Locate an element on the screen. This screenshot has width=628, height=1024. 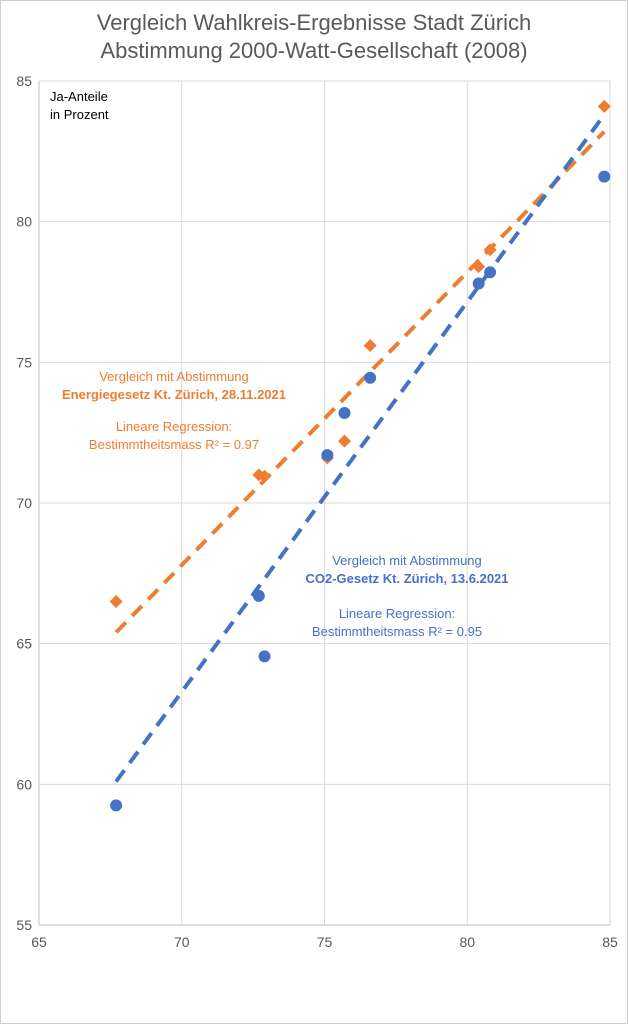
y-tick-label: 75 is located at coordinates (24, 362).